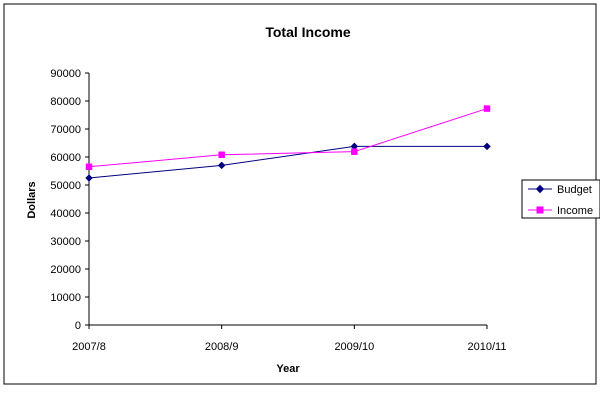 Image resolution: width=600 pixels, height=393 pixels. What do you see at coordinates (540, 189) in the screenshot?
I see `legend-marker-budget` at bounding box center [540, 189].